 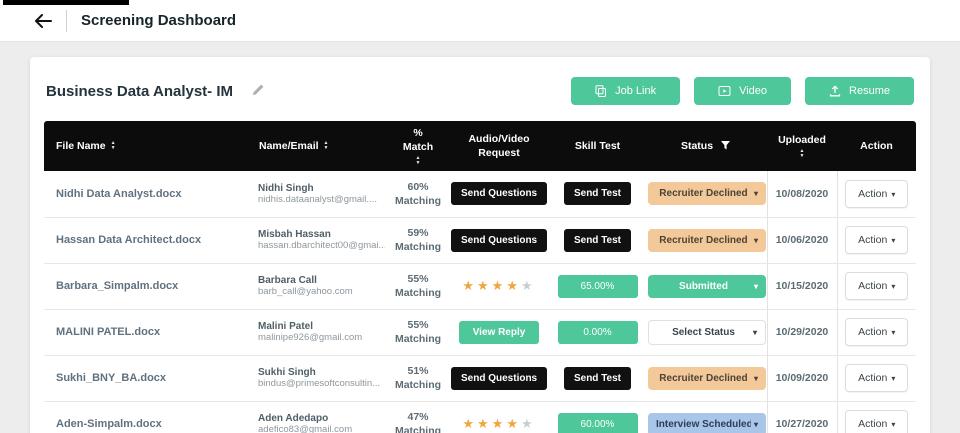 What do you see at coordinates (480, 21) in the screenshot?
I see `topbar: Screening Dashboard` at bounding box center [480, 21].